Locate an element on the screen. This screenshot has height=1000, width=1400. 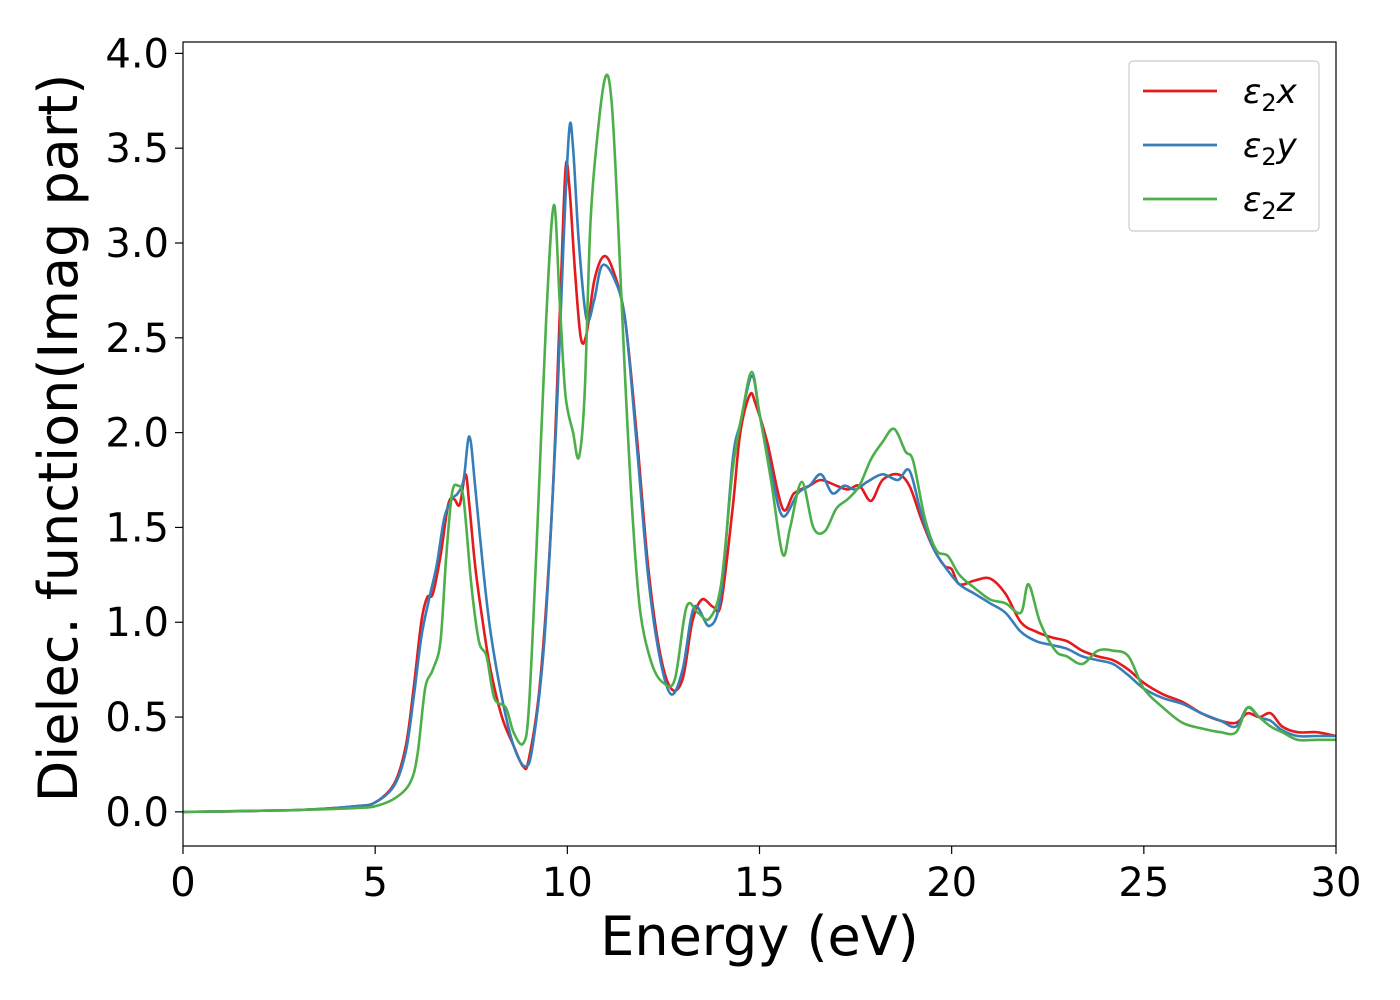
y-axis-ticks: 0.0 0.5 1.0 1.5 2.0 2.5 3.0 3.5 4.0 is located at coordinates (144, 433).